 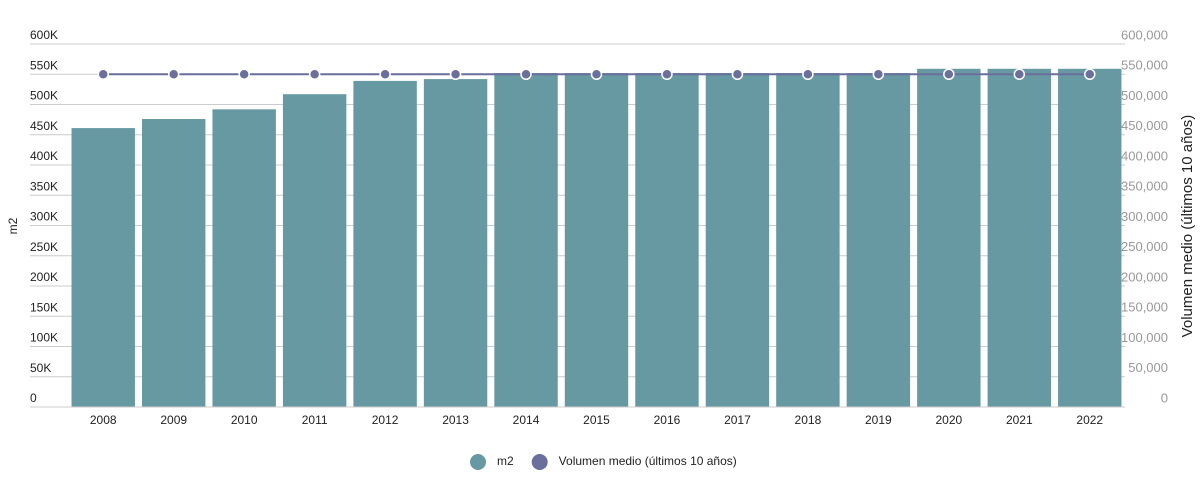 What do you see at coordinates (44, 217) in the screenshot?
I see `y-tick-label: 300K` at bounding box center [44, 217].